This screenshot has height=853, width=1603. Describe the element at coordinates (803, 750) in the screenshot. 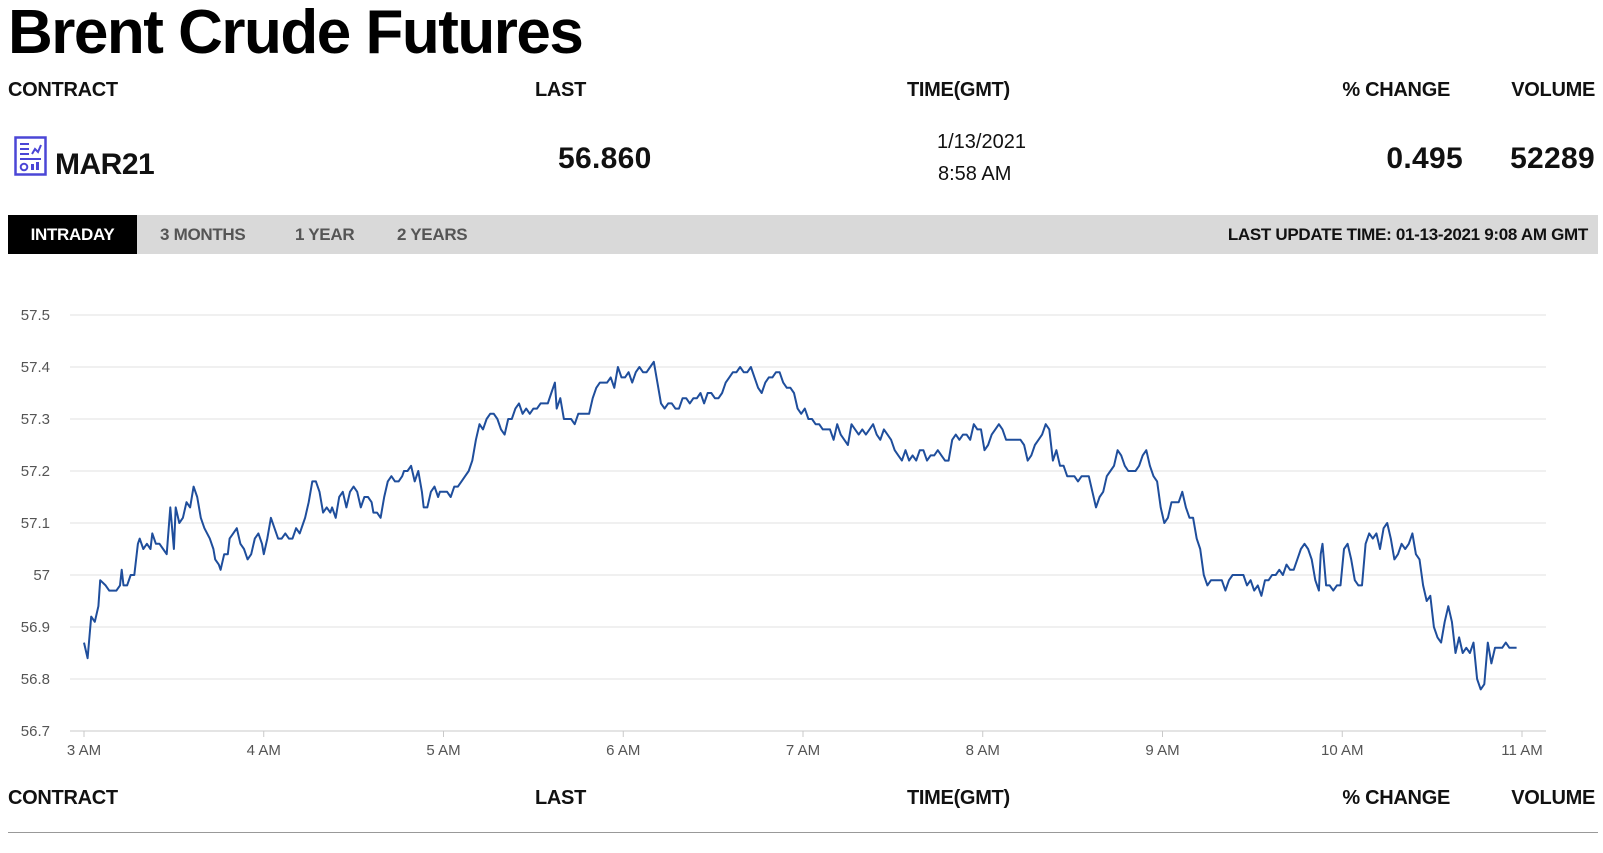

I see `x-tick-label: 7 AM` at that location.